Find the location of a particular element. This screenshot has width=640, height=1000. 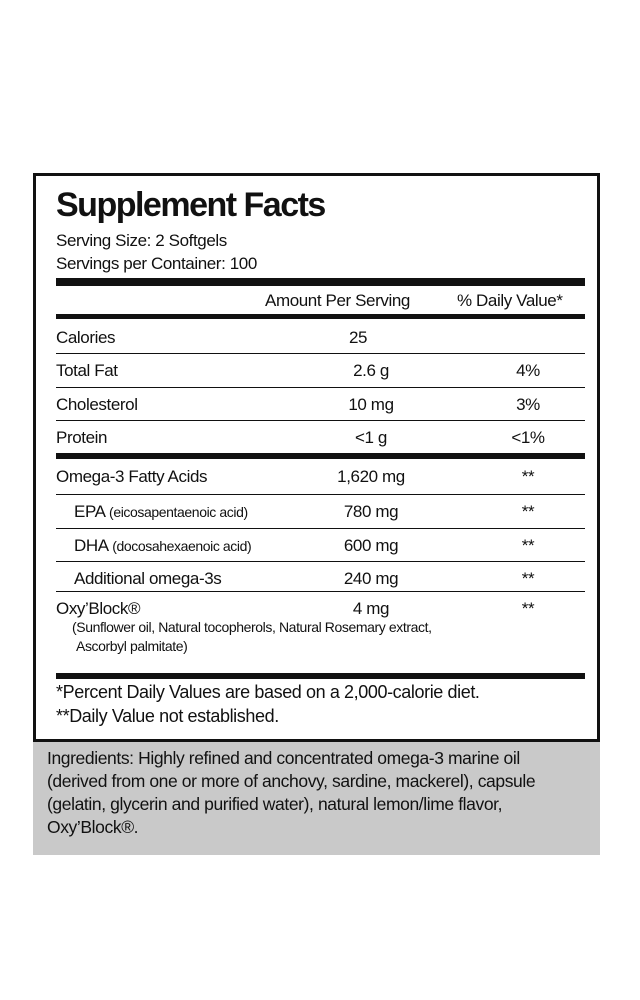

header-dv: % Daily Value* is located at coordinates (510, 300).